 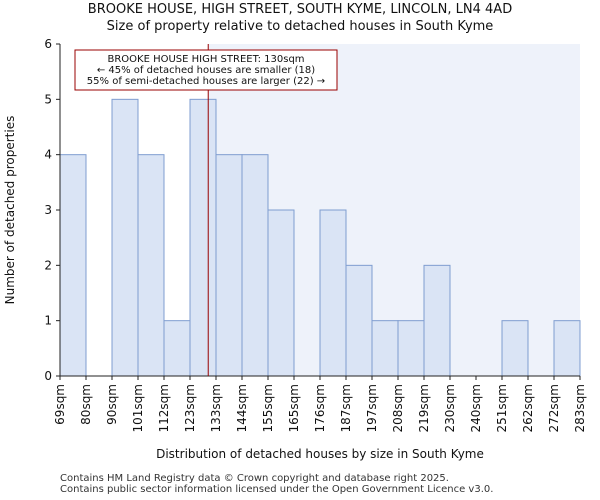 I want to click on x-tick-label-197sqm: 197sqm, so click(x=372, y=408).